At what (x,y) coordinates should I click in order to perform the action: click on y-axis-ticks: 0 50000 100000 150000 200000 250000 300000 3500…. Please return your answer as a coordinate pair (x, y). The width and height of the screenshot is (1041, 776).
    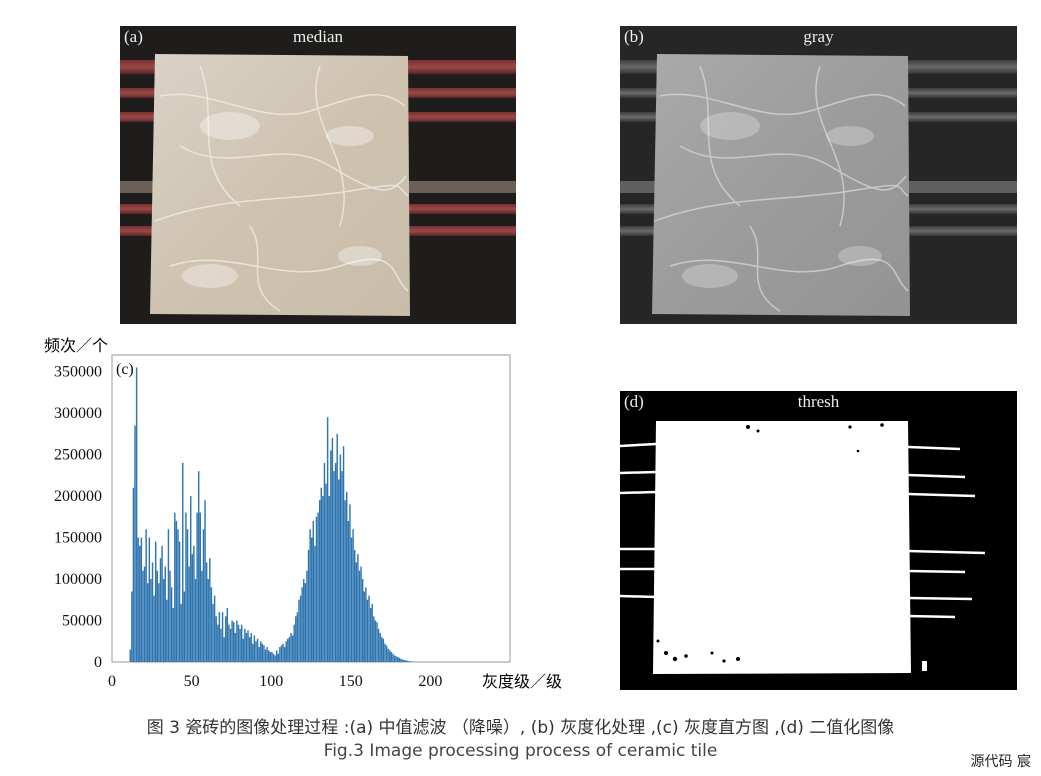
    Looking at the image, I should click on (78, 517).